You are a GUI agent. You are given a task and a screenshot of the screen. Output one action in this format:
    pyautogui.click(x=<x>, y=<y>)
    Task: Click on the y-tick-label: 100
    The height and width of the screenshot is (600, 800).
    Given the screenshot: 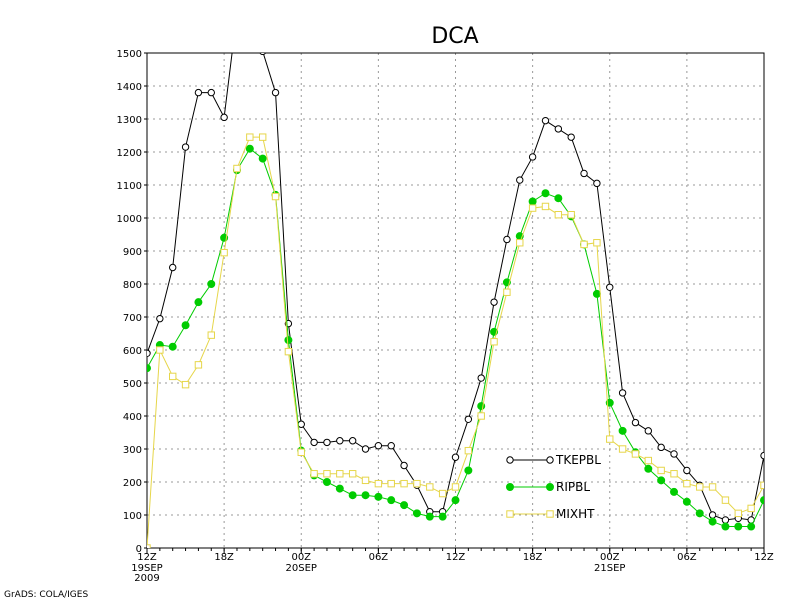 What is the action you would take?
    pyautogui.click(x=132, y=516)
    